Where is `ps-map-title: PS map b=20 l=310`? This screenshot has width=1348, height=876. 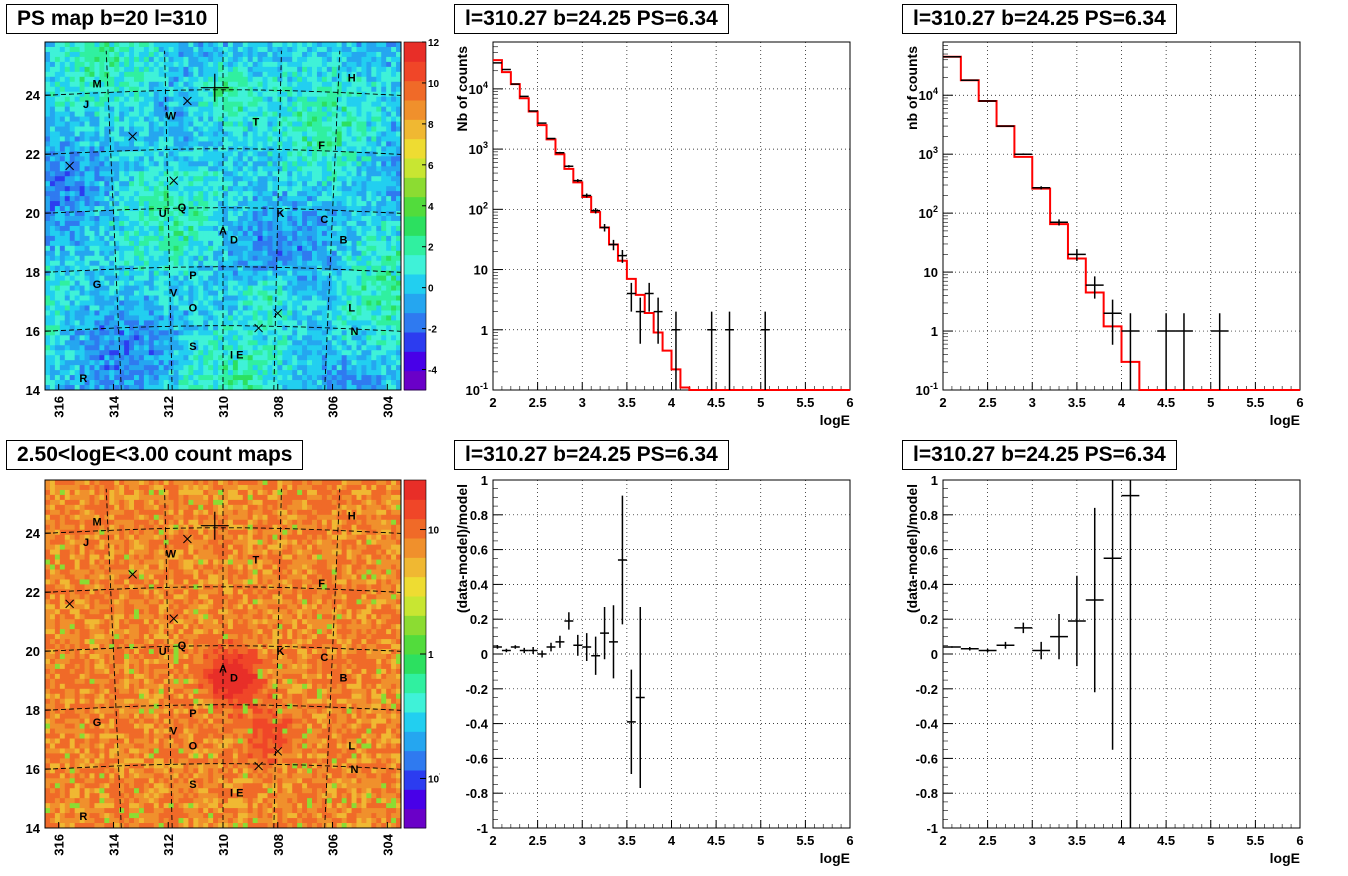 ps-map-title: PS map b=20 l=310 is located at coordinates (112, 19).